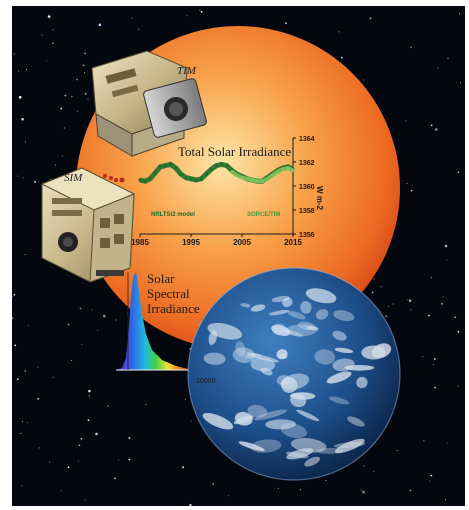 The width and height of the screenshot is (469, 510). I want to click on y-ticks: 1364 1362 1360 1358 1356, so click(304, 187).